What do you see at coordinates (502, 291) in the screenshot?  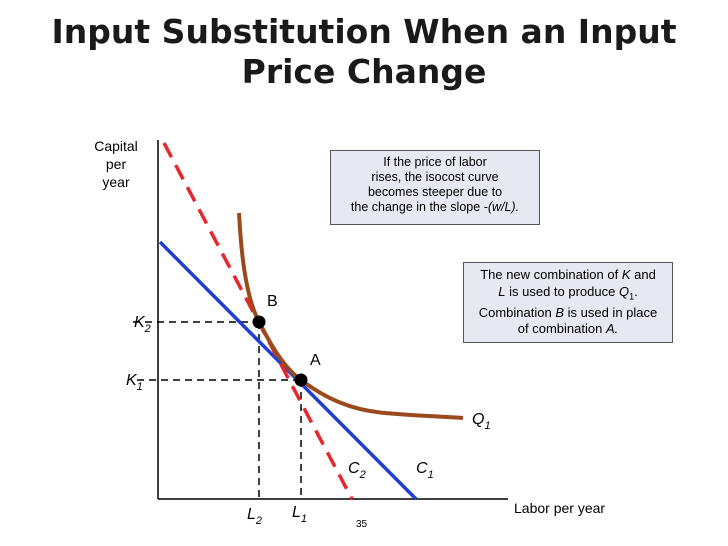 I see `right-box-l: L` at bounding box center [502, 291].